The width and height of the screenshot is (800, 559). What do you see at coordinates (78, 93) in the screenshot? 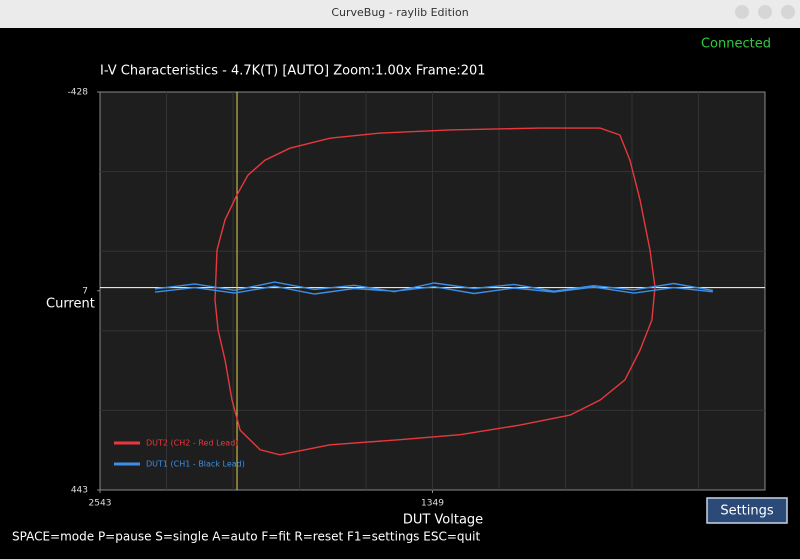
I see `y-tick-label: -428` at bounding box center [78, 93].